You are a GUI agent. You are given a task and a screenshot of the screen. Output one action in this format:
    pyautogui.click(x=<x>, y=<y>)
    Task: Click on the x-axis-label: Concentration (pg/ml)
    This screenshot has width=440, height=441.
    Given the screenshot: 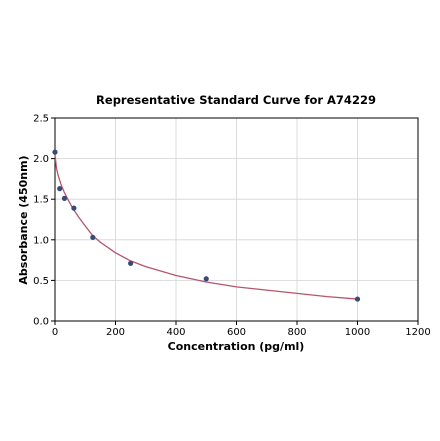 What is the action you would take?
    pyautogui.click(x=236, y=346)
    